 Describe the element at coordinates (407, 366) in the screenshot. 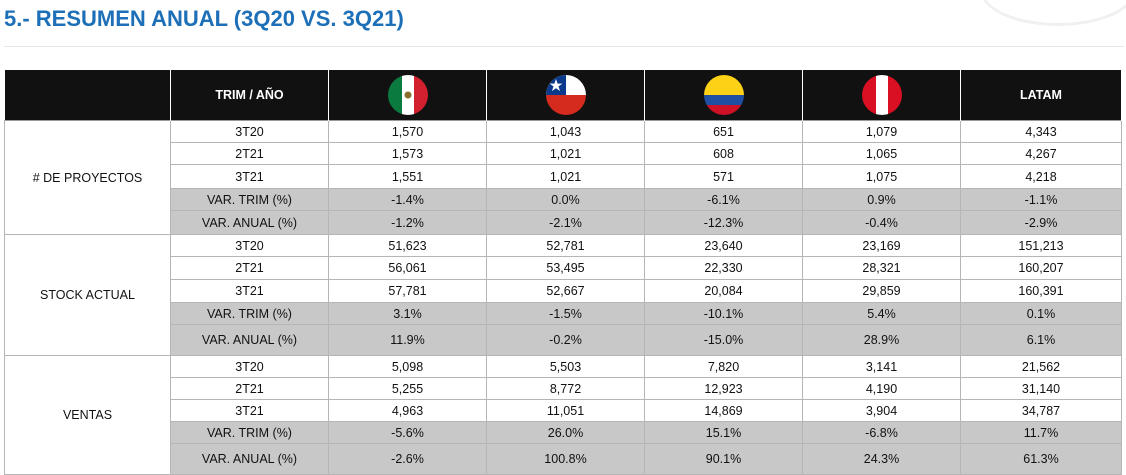

I see `cell-mexico: 5,098` at that location.